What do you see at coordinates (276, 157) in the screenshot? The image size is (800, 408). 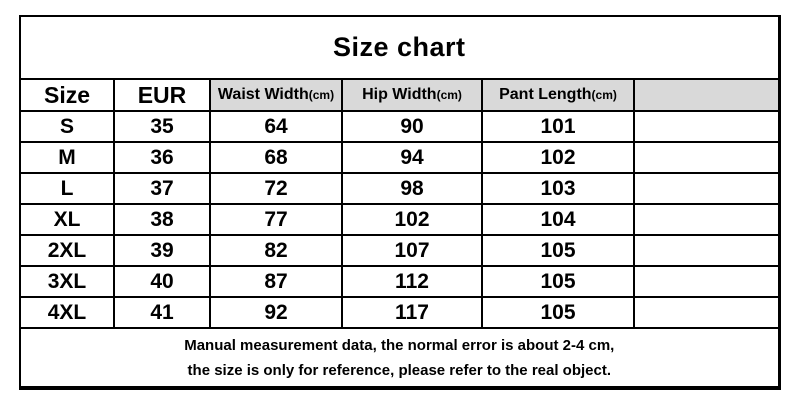 I see `waist-cell: 68` at bounding box center [276, 157].